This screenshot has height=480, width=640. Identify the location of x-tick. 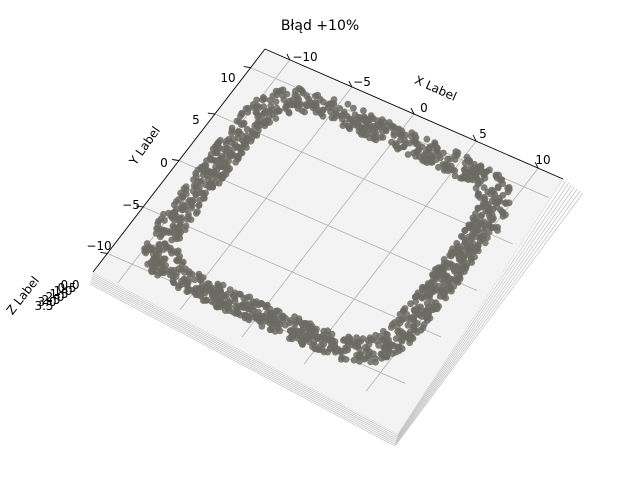
(350, 84).